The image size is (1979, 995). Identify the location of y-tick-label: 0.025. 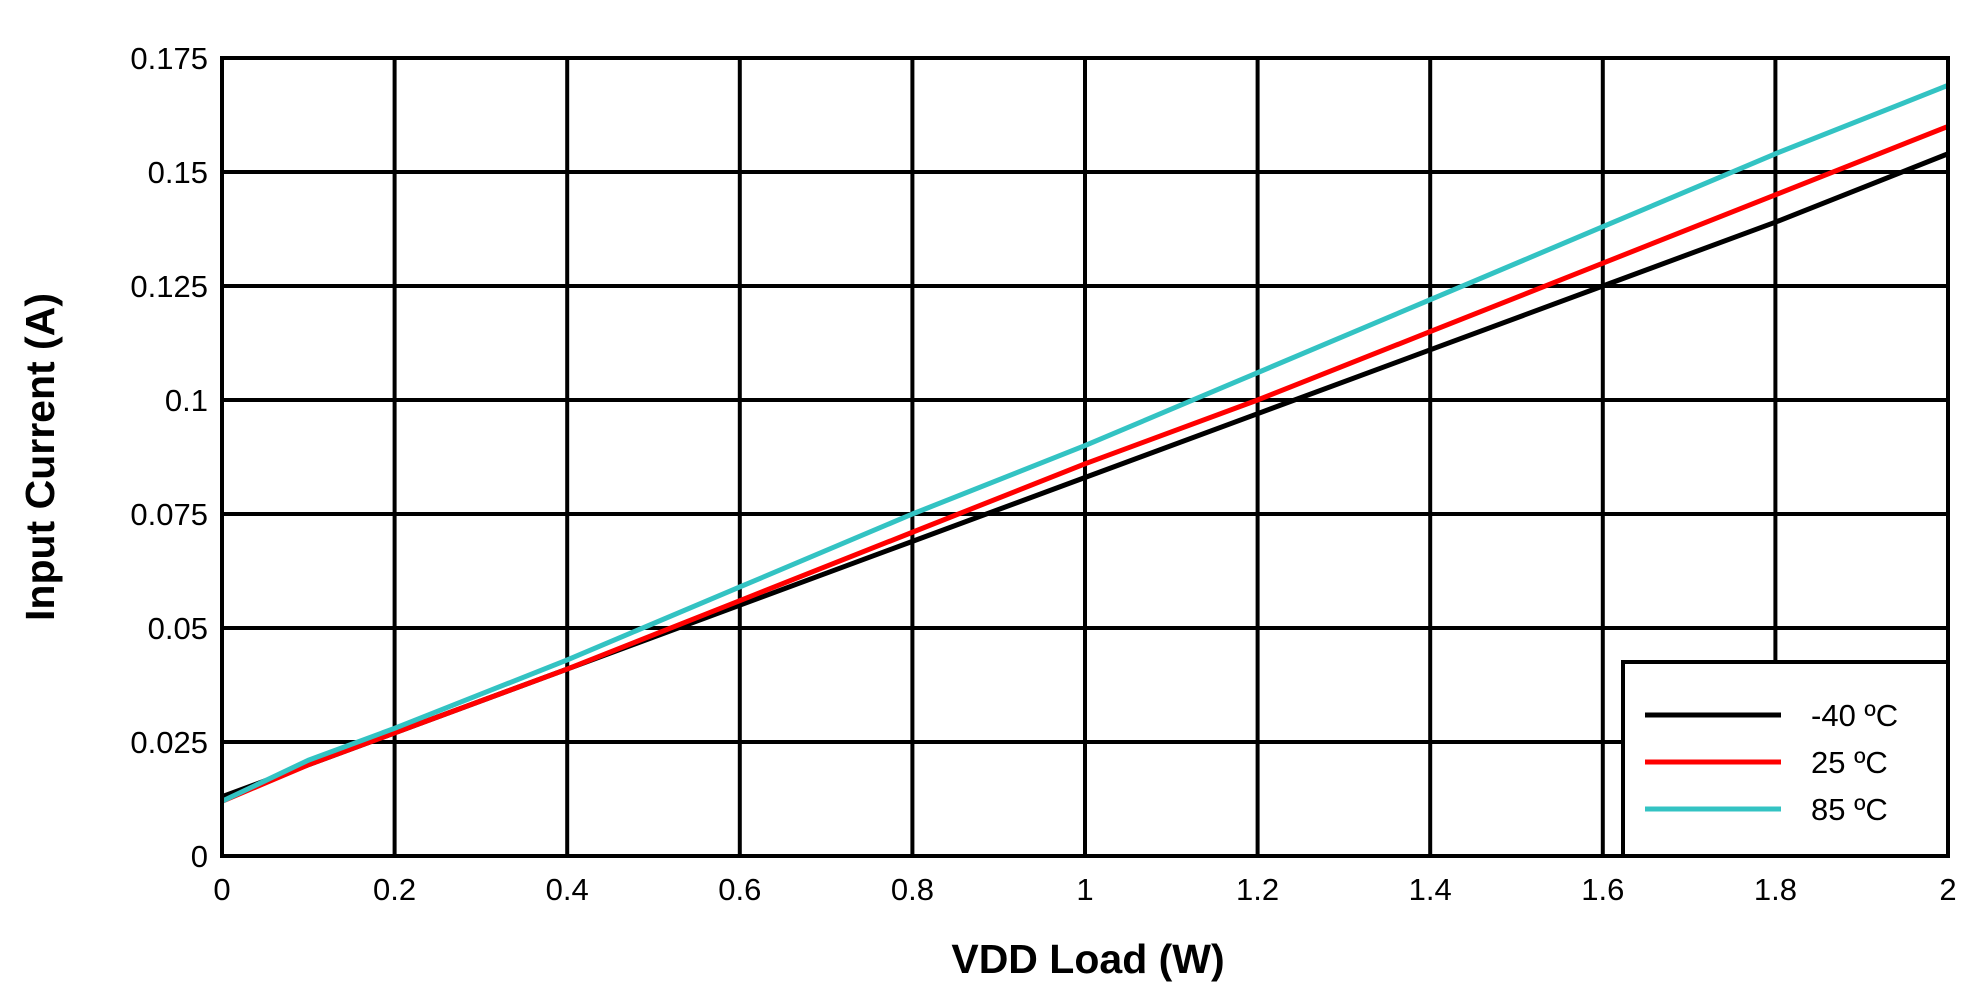
(169, 742).